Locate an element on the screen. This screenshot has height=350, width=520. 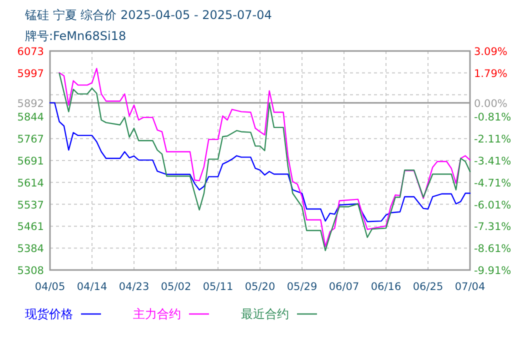
chart-title: 锰硅 宁夏 综合价 2025-04-05 - 2025-07-04 is located at coordinates (148, 15).